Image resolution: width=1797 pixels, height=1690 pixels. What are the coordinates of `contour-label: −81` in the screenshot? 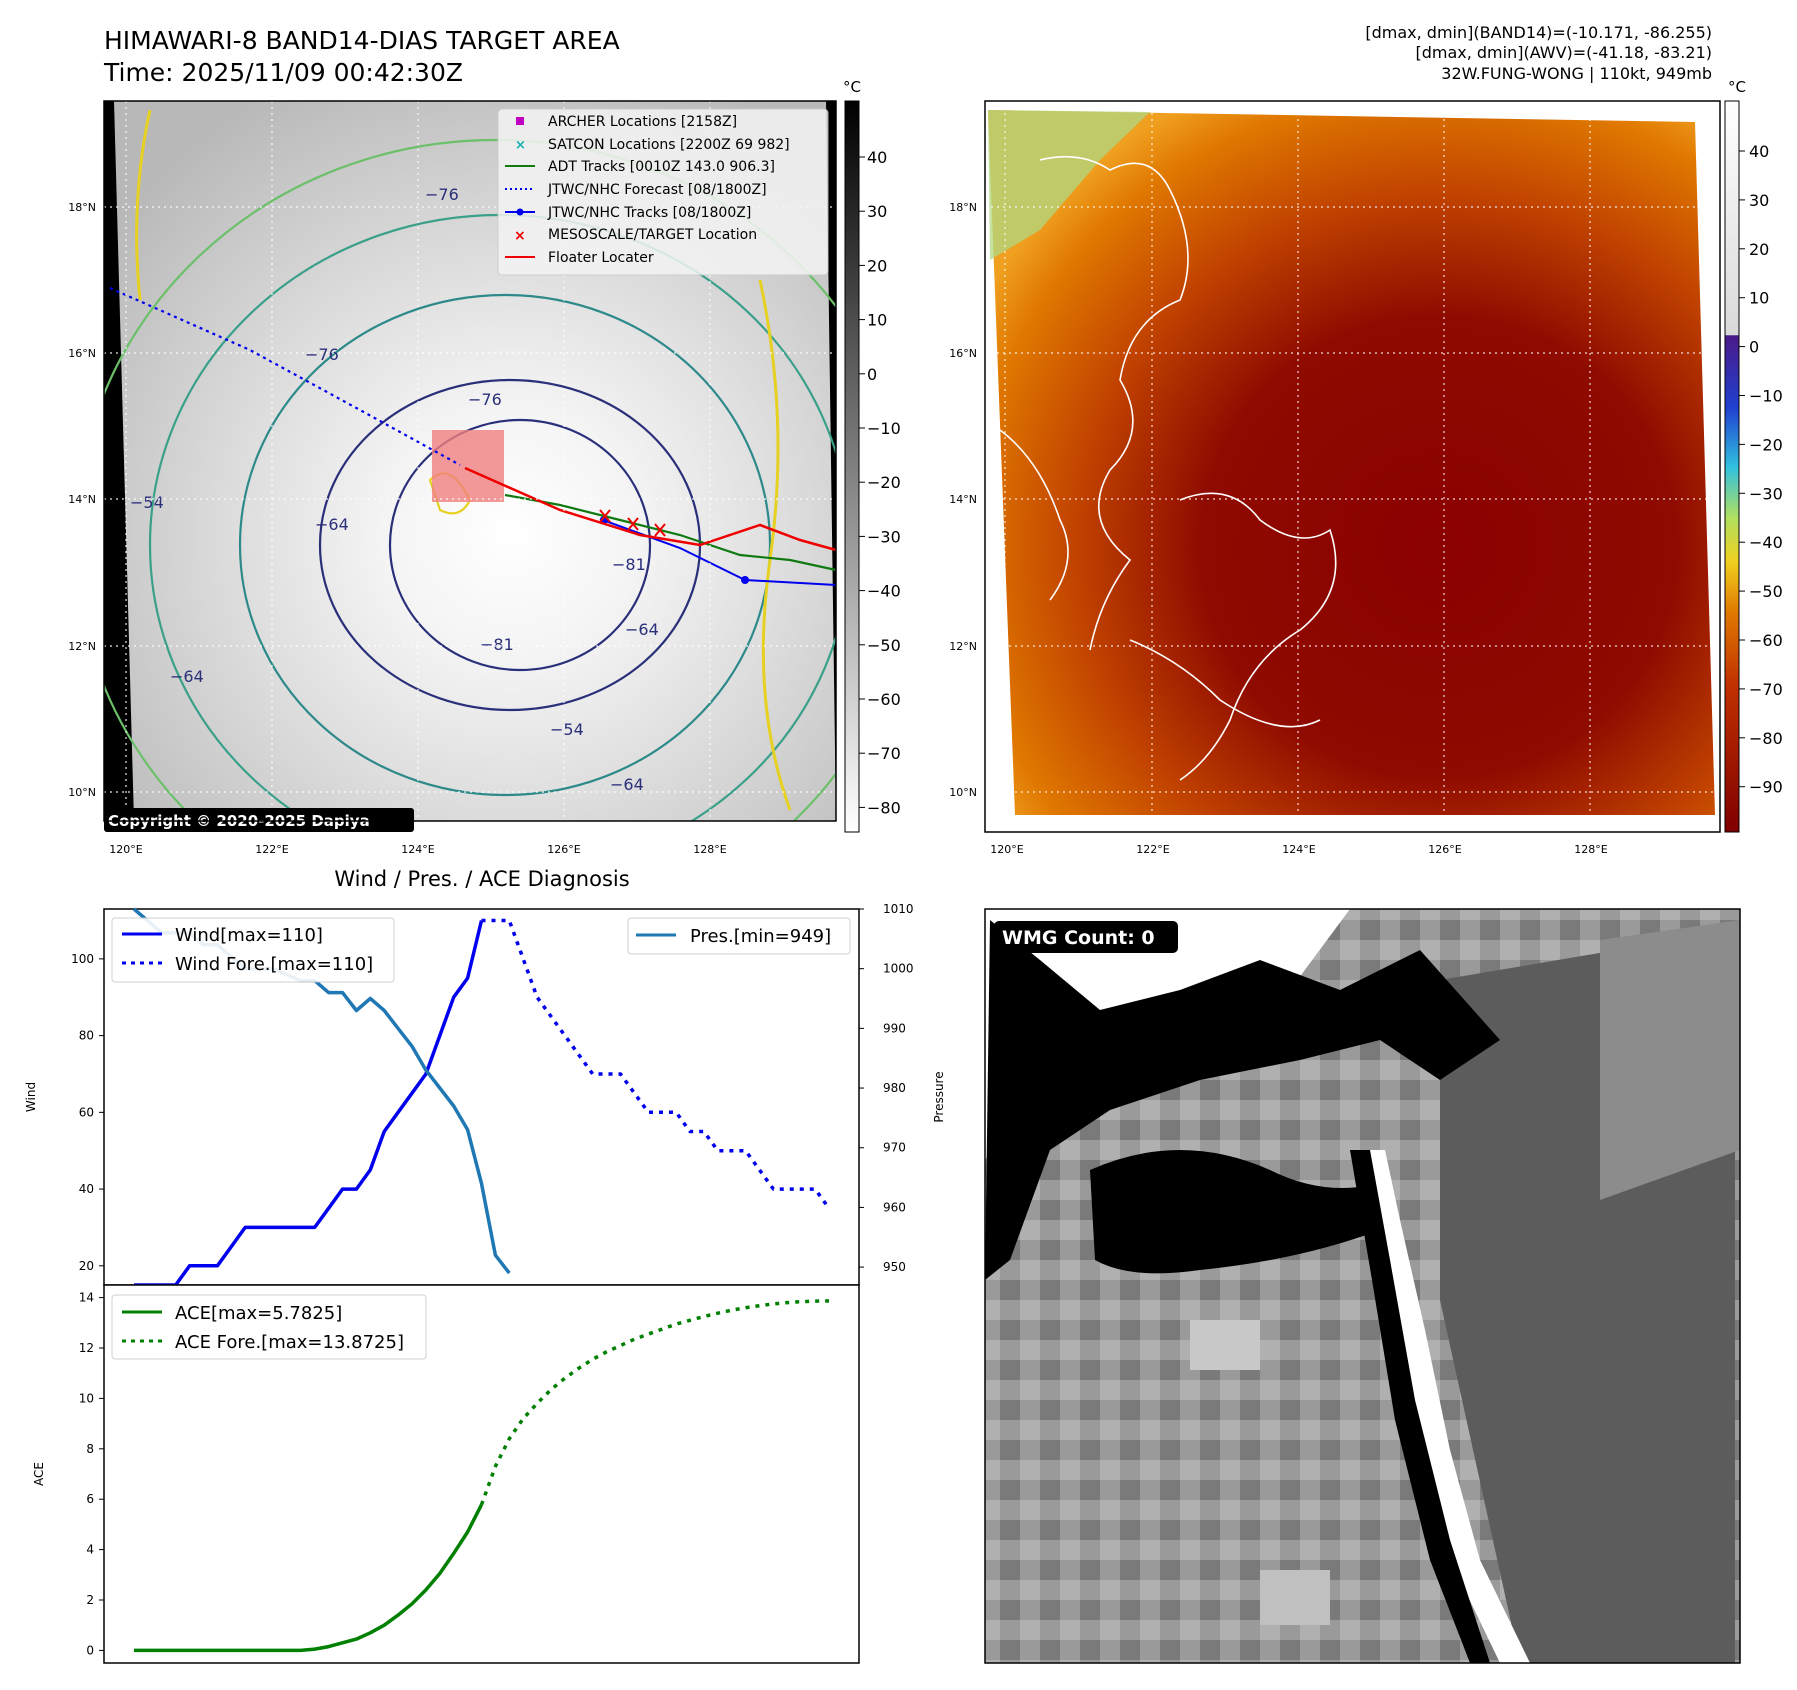 It's located at (497, 644).